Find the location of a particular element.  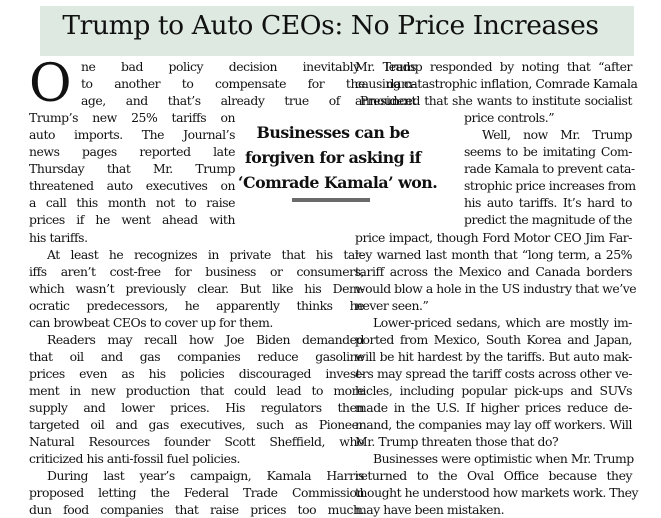

drop-cap: O is located at coordinates (50, 84).